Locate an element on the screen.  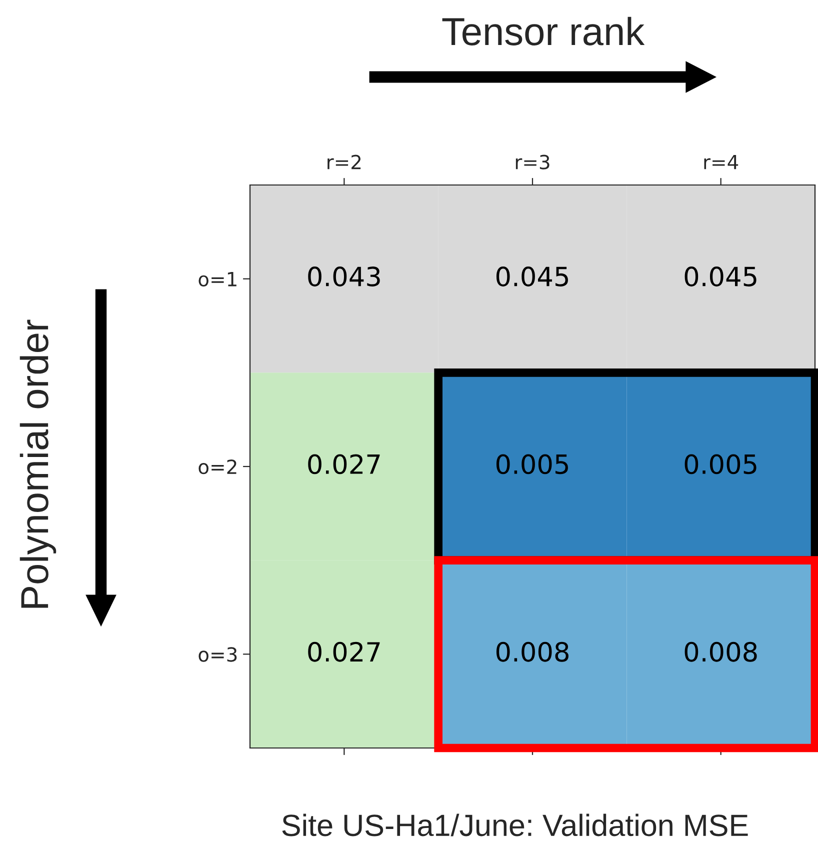
y-axis-title: Polynomial order is located at coordinates (38, 464).